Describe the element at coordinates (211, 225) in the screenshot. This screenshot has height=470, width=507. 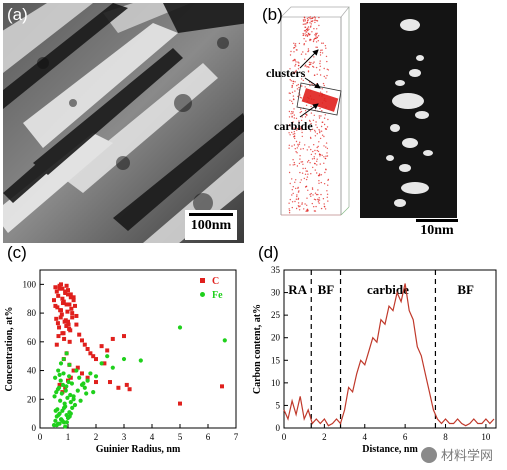
I see `scalebar-a-box: 100nm` at that location.